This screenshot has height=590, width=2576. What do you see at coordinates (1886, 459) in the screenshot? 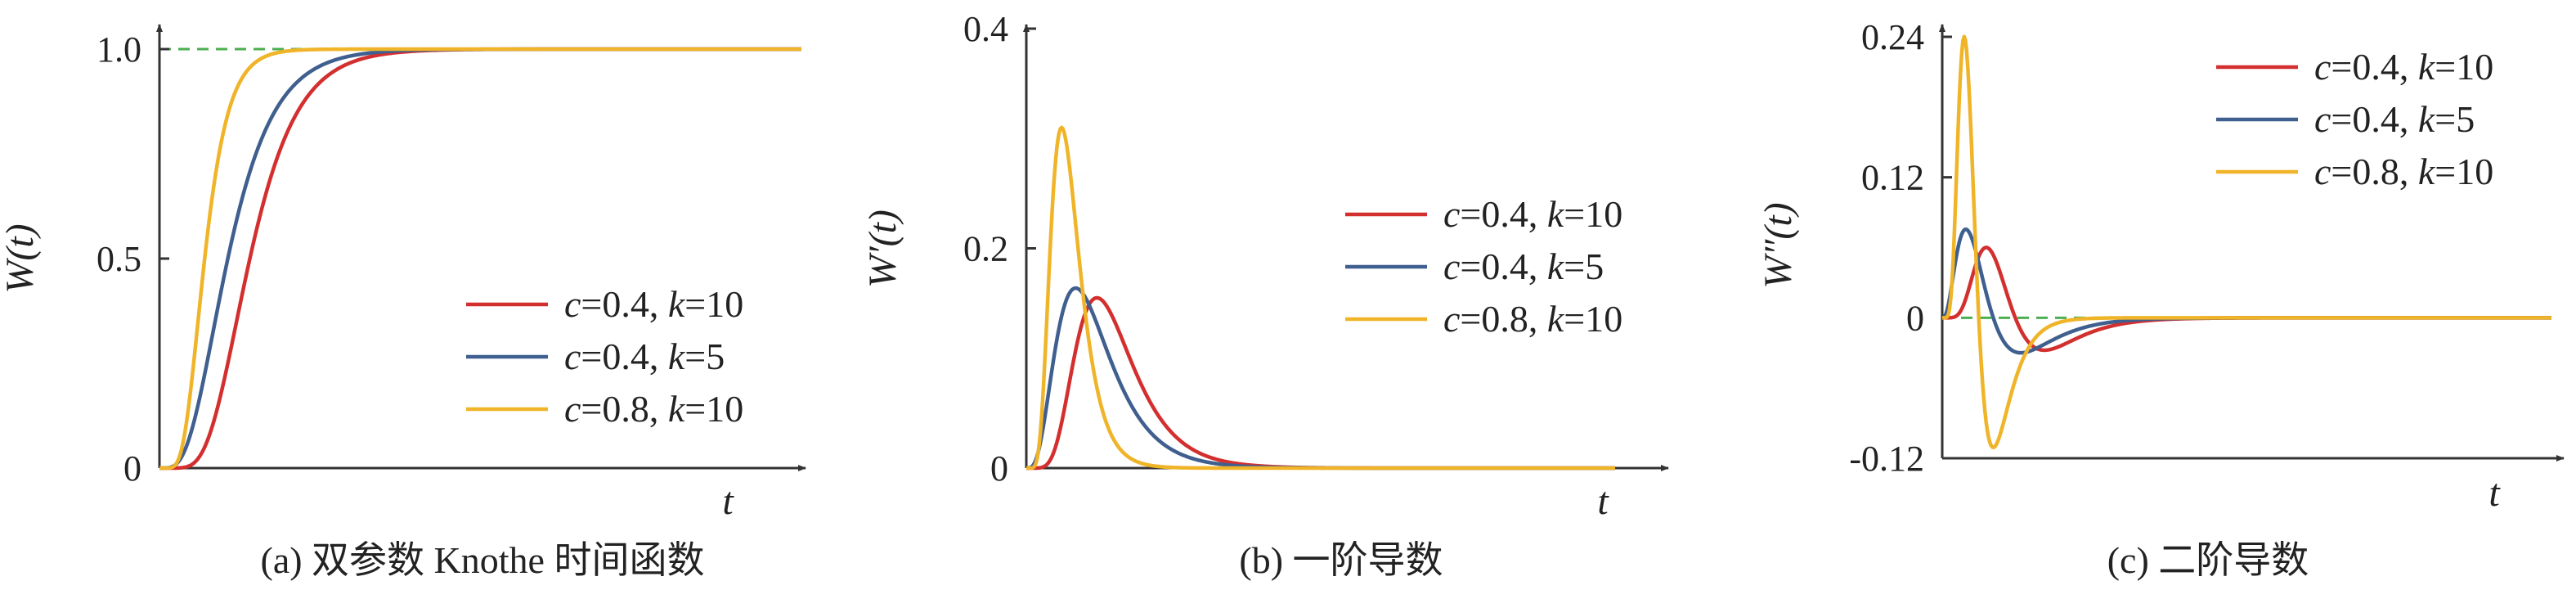
I see `y-tick-label: -0.12` at bounding box center [1886, 459].